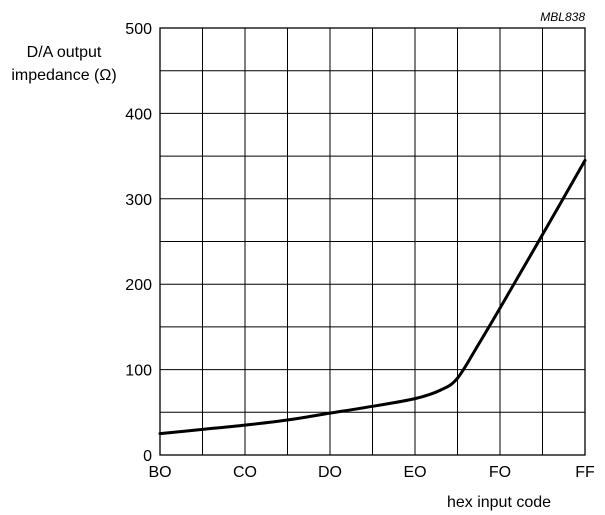 This screenshot has width=605, height=515. Describe the element at coordinates (159, 472) in the screenshot. I see `x-tick-label: BO` at that location.